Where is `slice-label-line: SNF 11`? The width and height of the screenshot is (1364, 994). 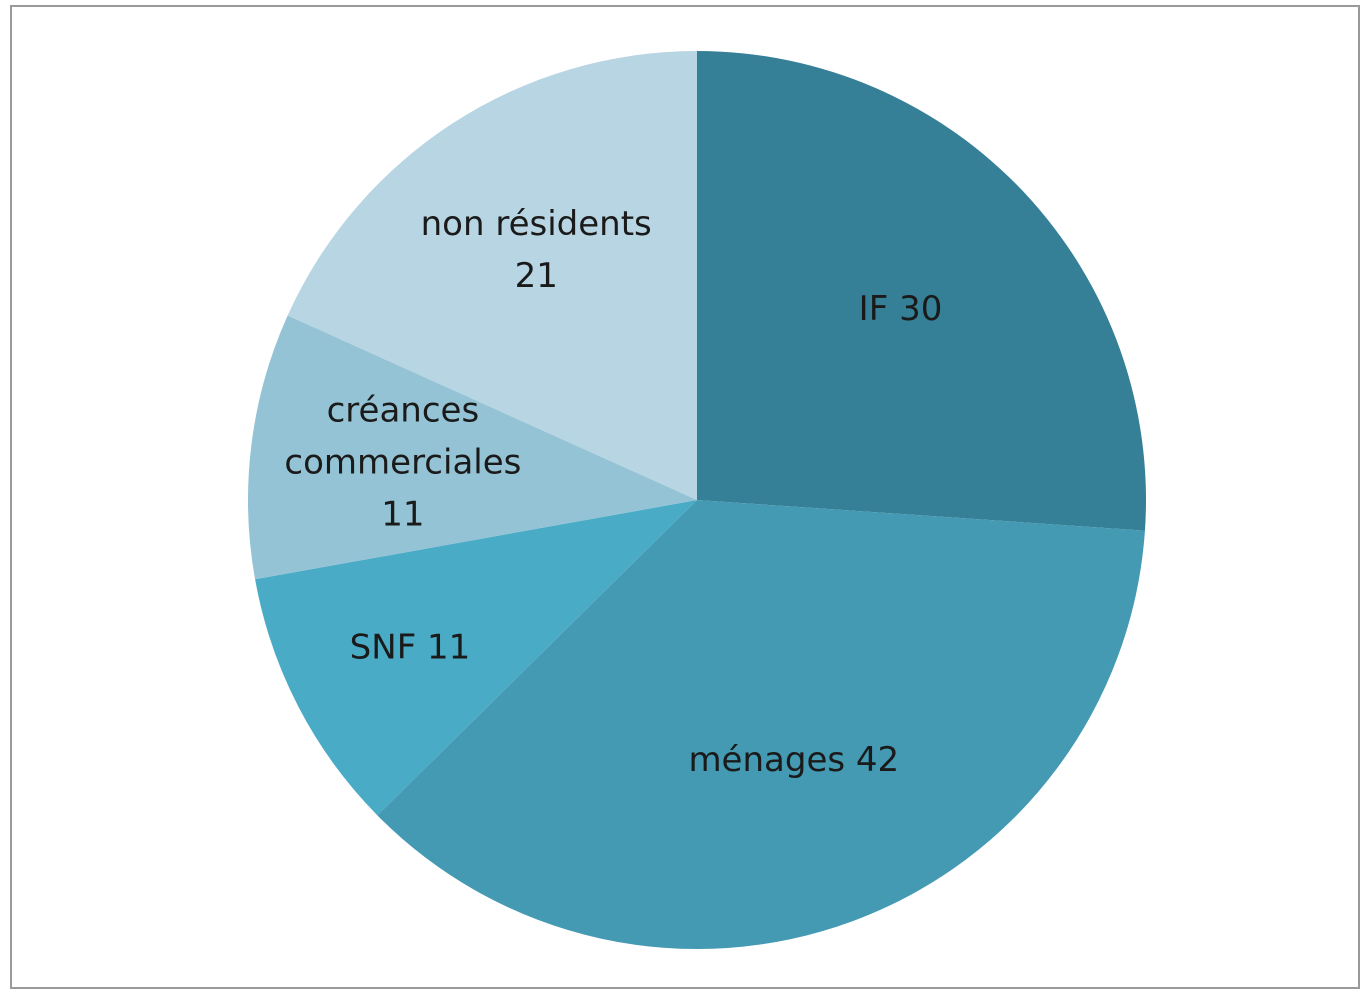 slice-label-line: SNF 11 is located at coordinates (410, 647).